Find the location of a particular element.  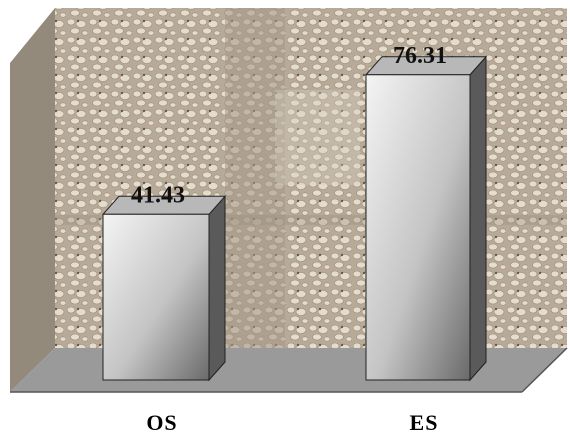

category-label-es: ES is located at coordinates (424, 422).